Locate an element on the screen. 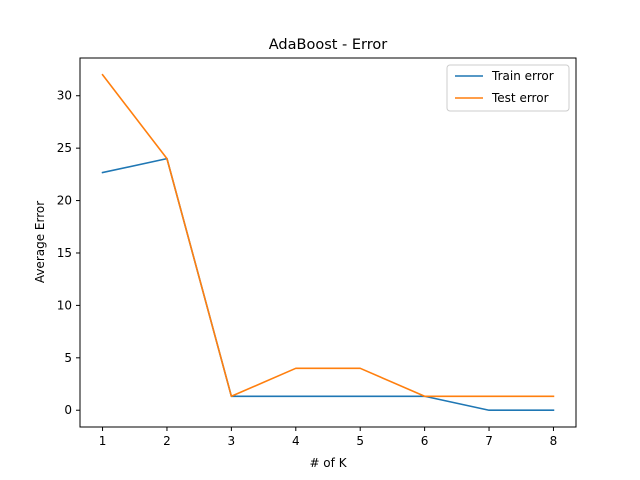 The height and width of the screenshot is (480, 640). x-tick-label: 5 is located at coordinates (360, 441).